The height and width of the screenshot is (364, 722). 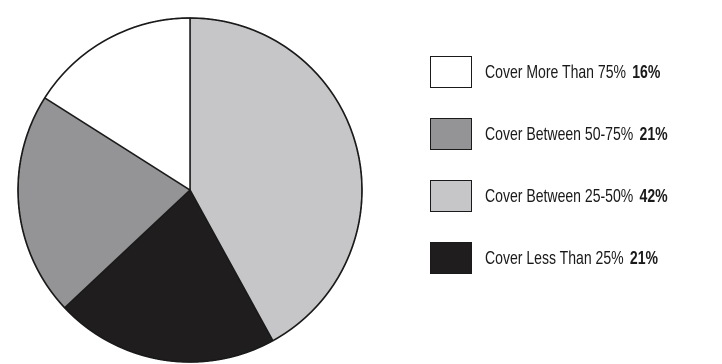 I want to click on legend-item-less-than-25: Cover Less Than 25% 21%, so click(x=576, y=259).